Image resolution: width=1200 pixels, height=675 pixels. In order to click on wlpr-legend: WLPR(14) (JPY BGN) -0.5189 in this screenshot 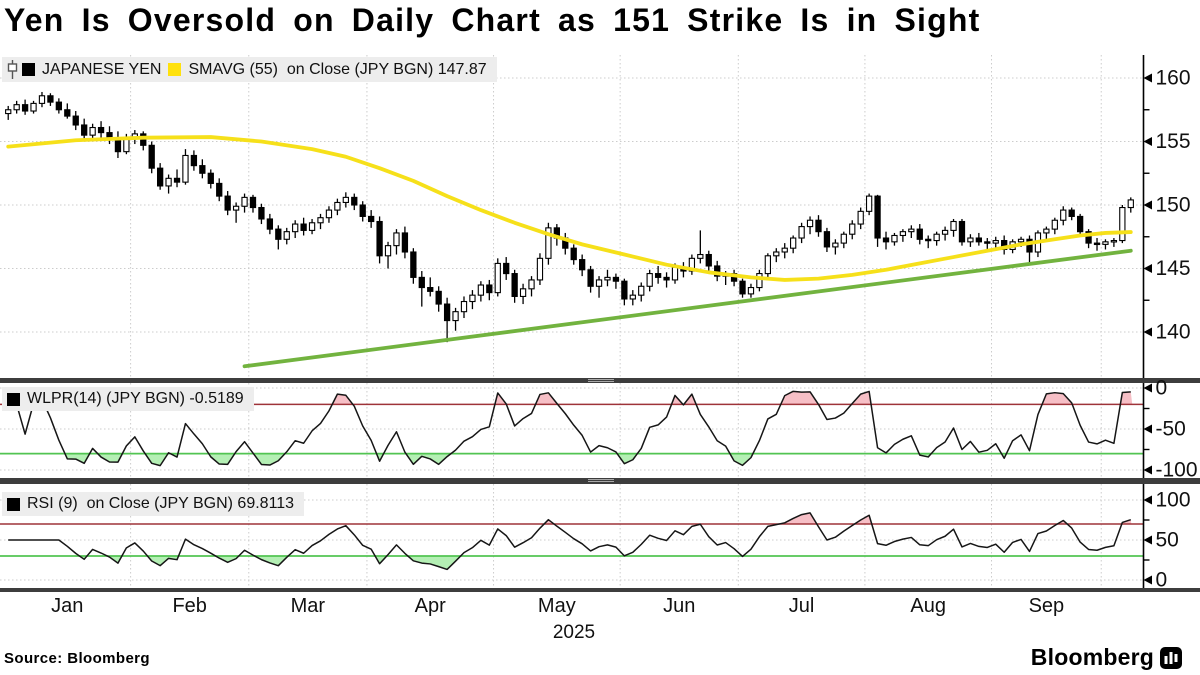, I will do `click(128, 399)`.